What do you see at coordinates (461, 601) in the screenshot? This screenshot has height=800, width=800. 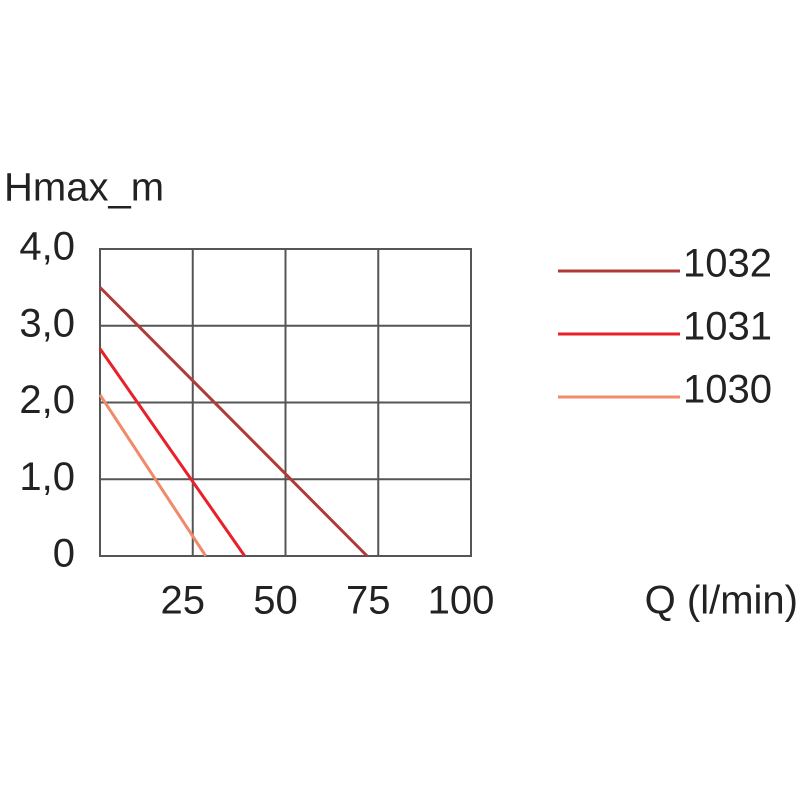 I see `x-tick-label: 100` at bounding box center [461, 601].